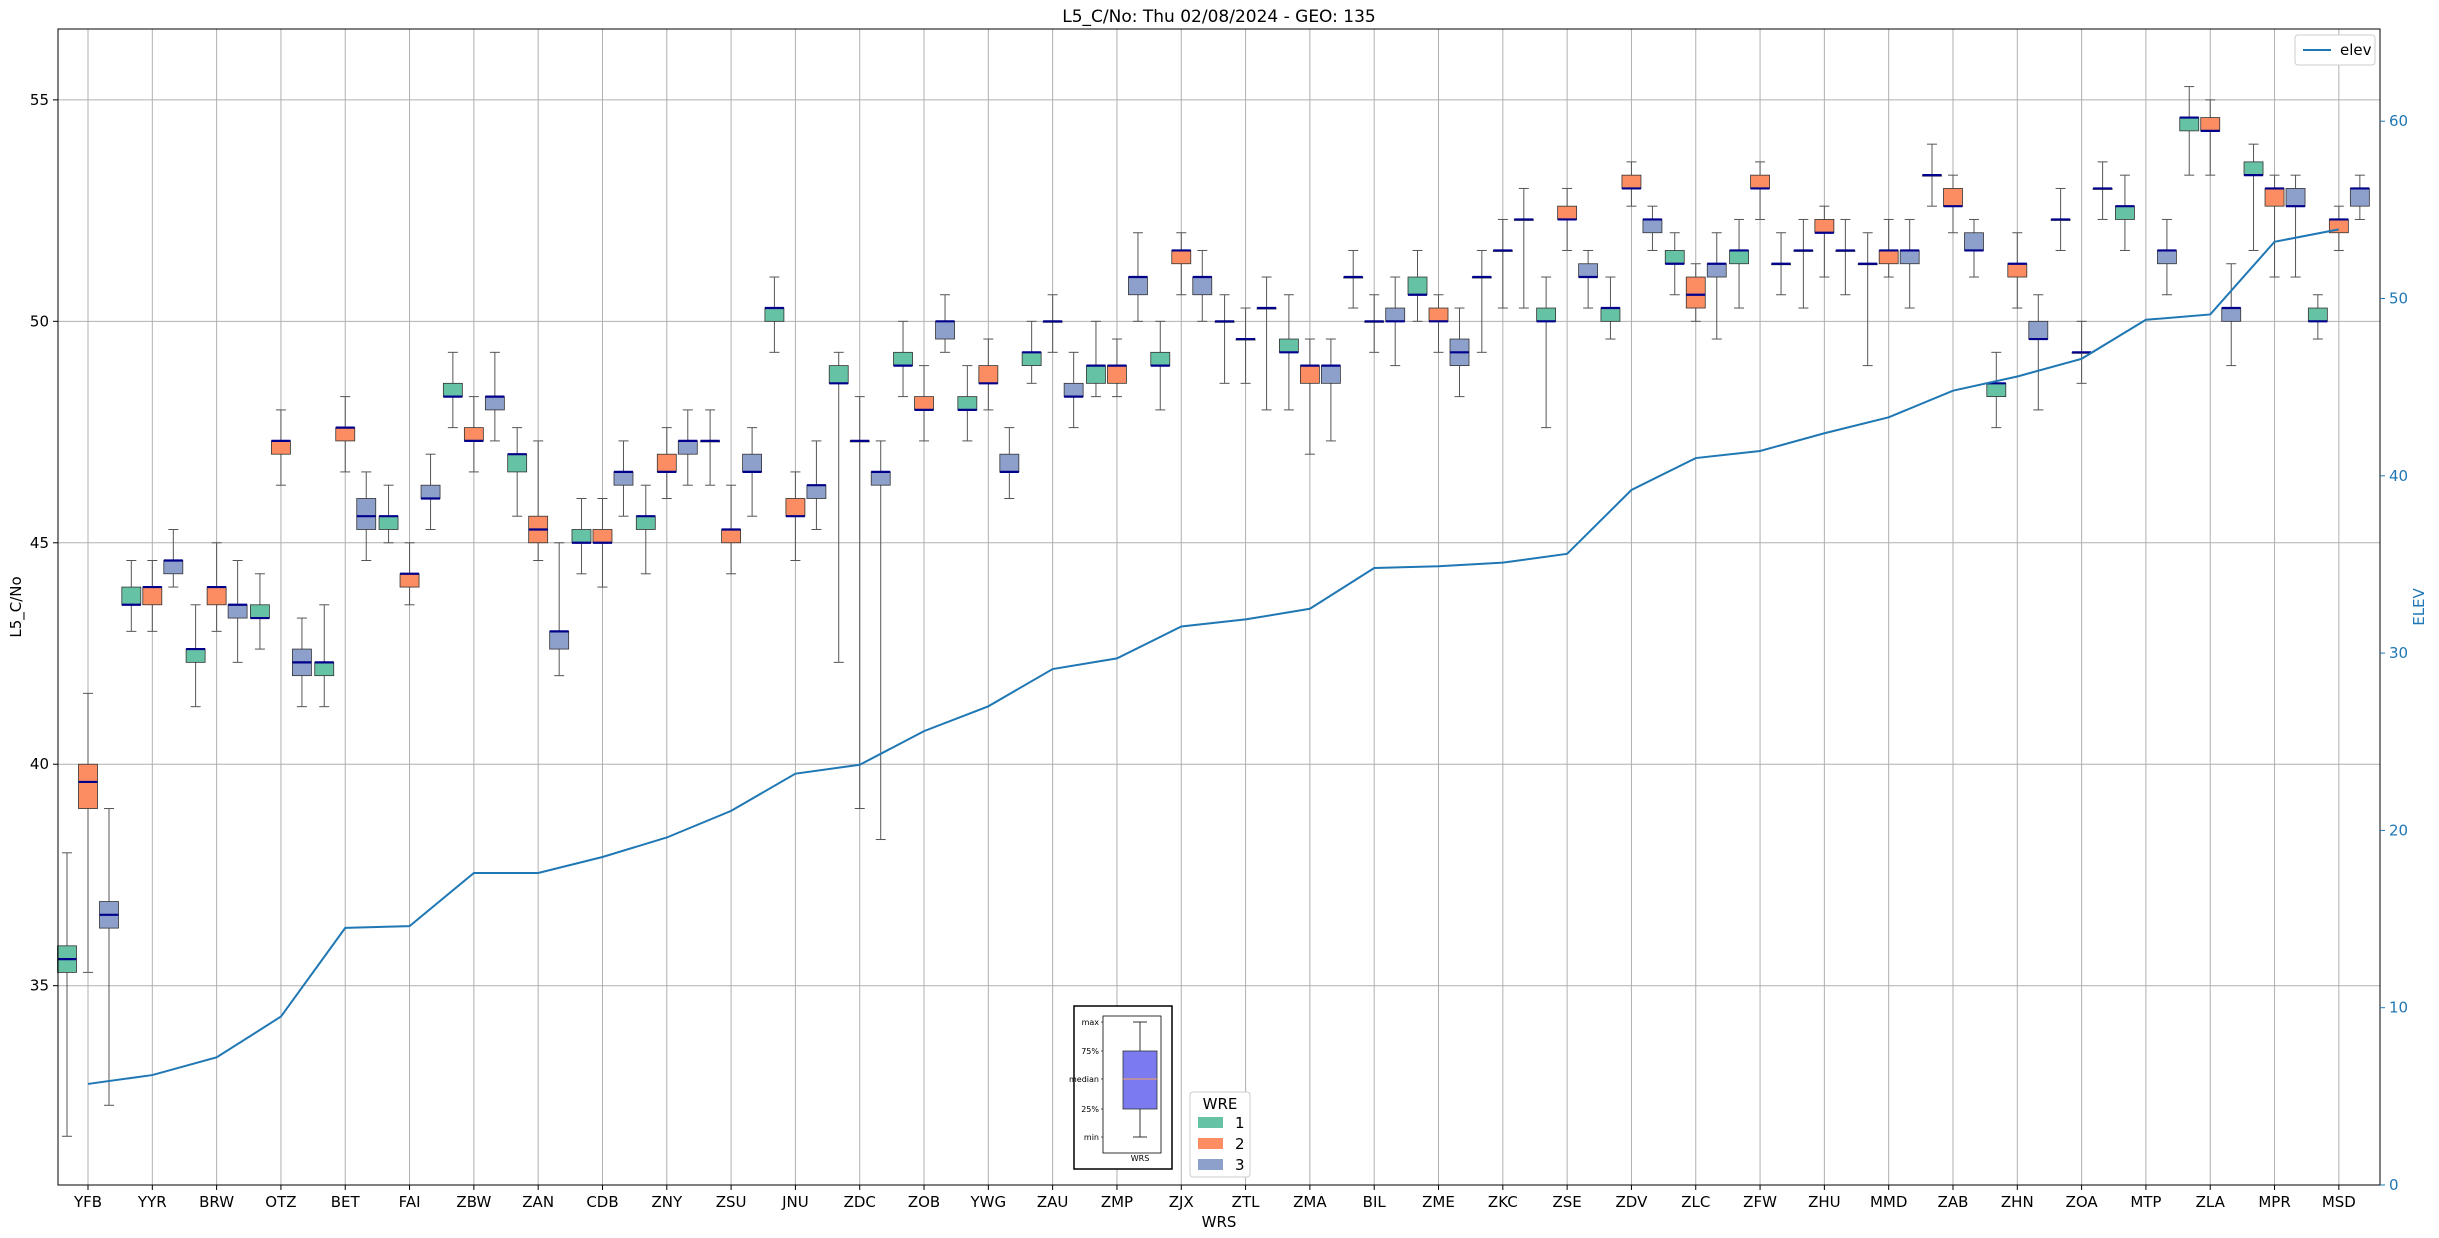 The image size is (2439, 1238). What do you see at coordinates (838, 507) in the screenshot?
I see `box-ZDC-wre1` at bounding box center [838, 507].